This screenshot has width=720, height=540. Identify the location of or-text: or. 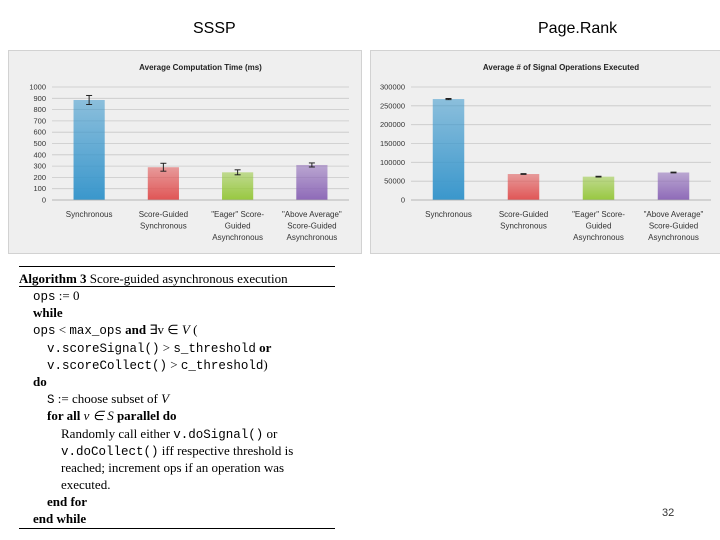
(272, 433).